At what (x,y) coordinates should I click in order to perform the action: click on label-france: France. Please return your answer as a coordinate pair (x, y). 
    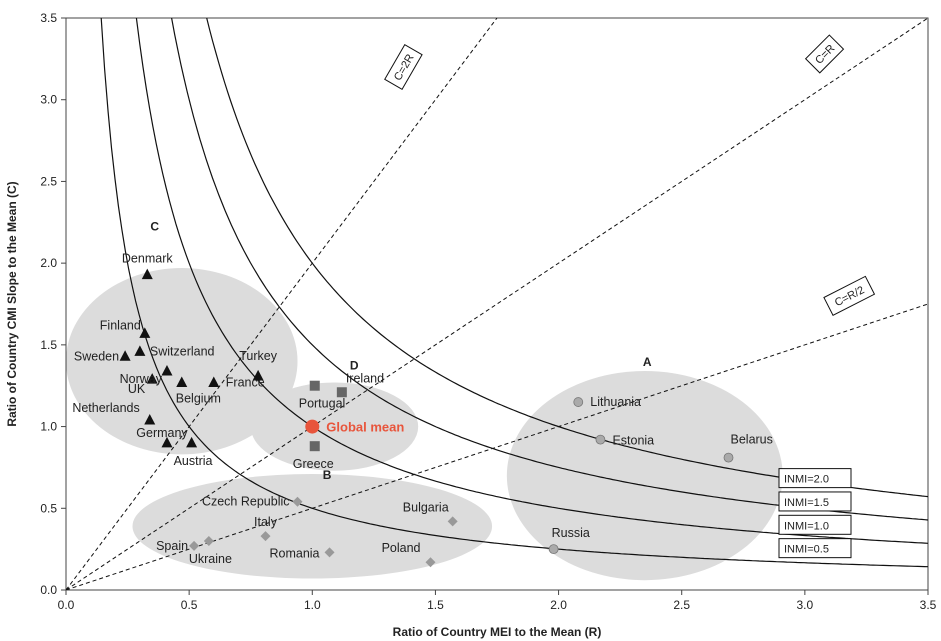
    Looking at the image, I should click on (245, 382).